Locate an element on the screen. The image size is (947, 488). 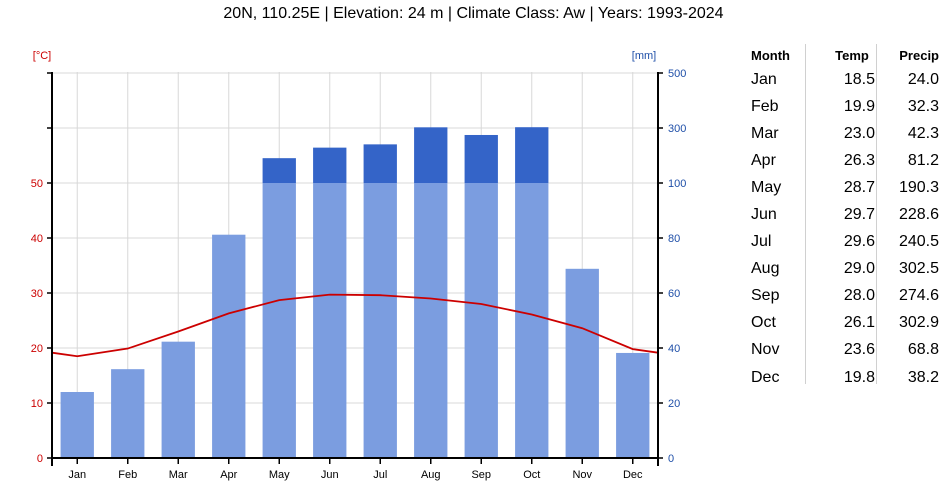
right-tick-label: 40 is located at coordinates (674, 349).